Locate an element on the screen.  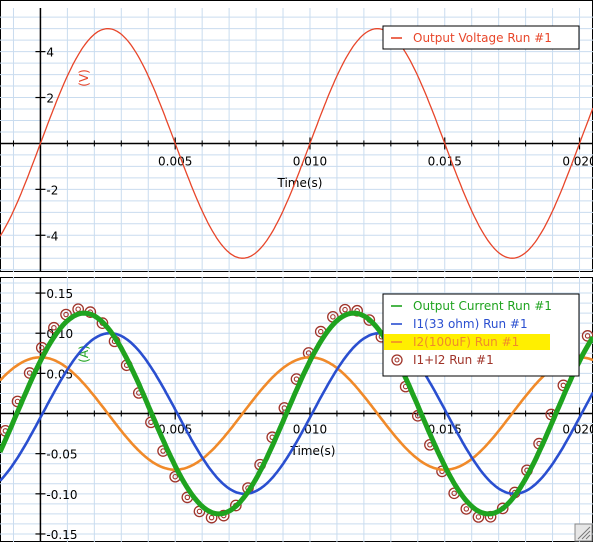
resize-grip-box is located at coordinates (583, 532).